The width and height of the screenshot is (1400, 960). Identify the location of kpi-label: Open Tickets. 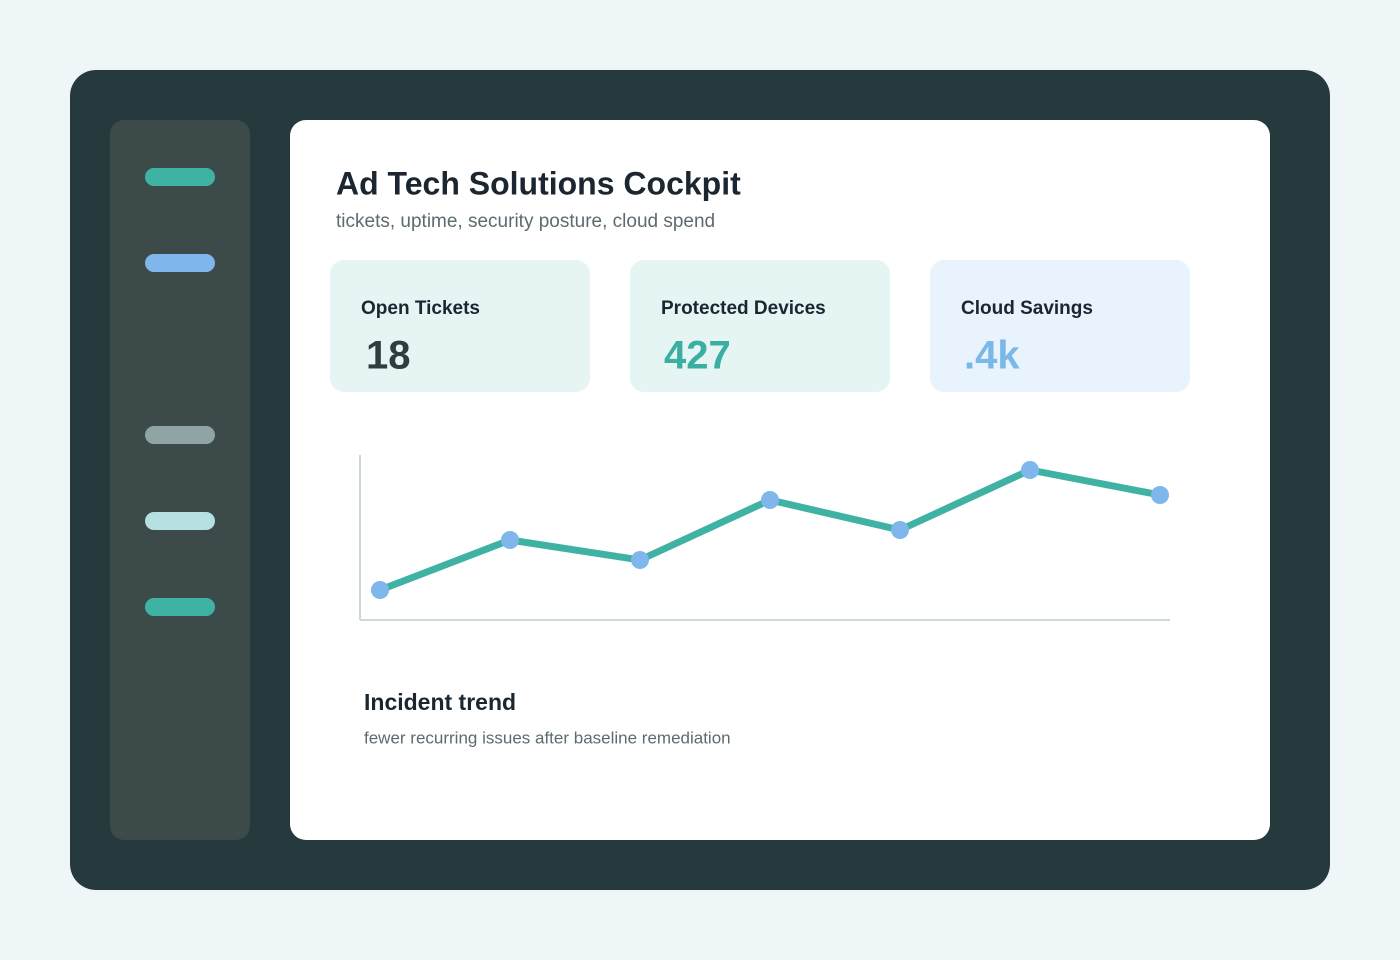
(420, 308).